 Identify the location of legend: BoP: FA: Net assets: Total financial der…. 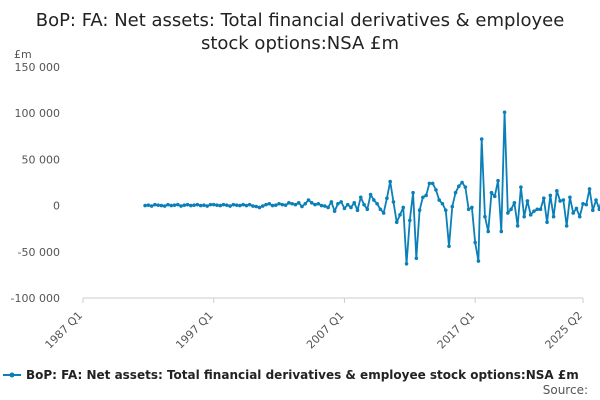
(291, 375).